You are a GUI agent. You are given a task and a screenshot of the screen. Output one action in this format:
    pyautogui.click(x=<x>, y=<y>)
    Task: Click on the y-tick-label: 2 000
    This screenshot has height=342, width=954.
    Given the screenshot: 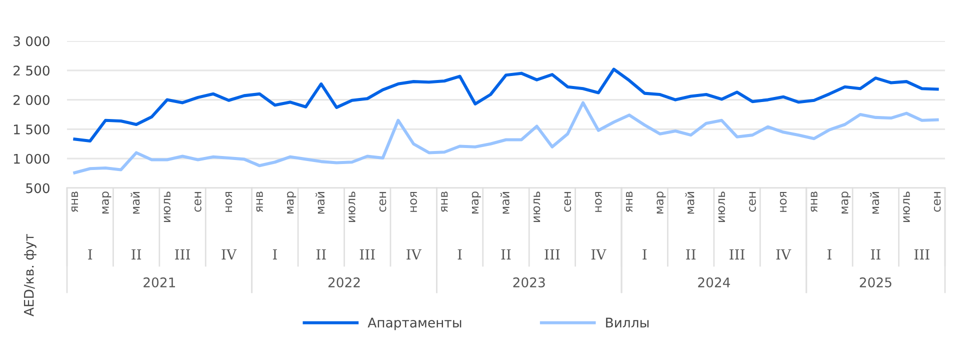 What is the action you would take?
    pyautogui.click(x=32, y=100)
    